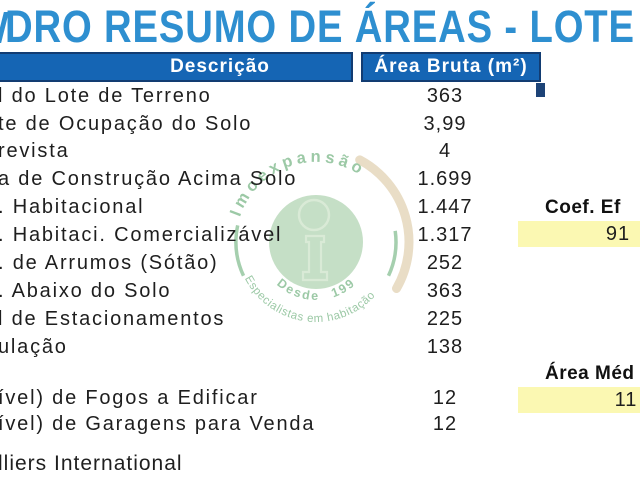 The width and height of the screenshot is (640, 480). What do you see at coordinates (113, 319) in the screenshot?
I see `row-label: l de Estacionamentos` at bounding box center [113, 319].